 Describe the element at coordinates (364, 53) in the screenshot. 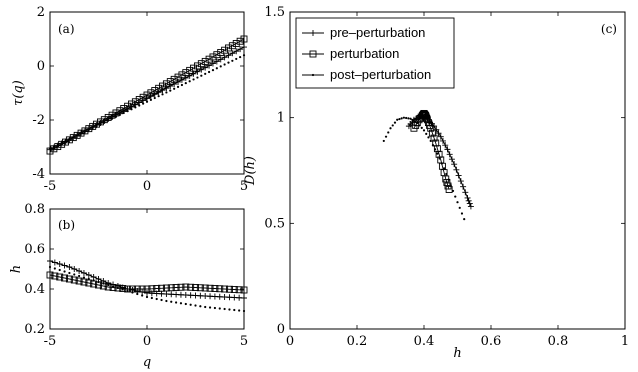

I see `legend-label: perturbation` at that location.